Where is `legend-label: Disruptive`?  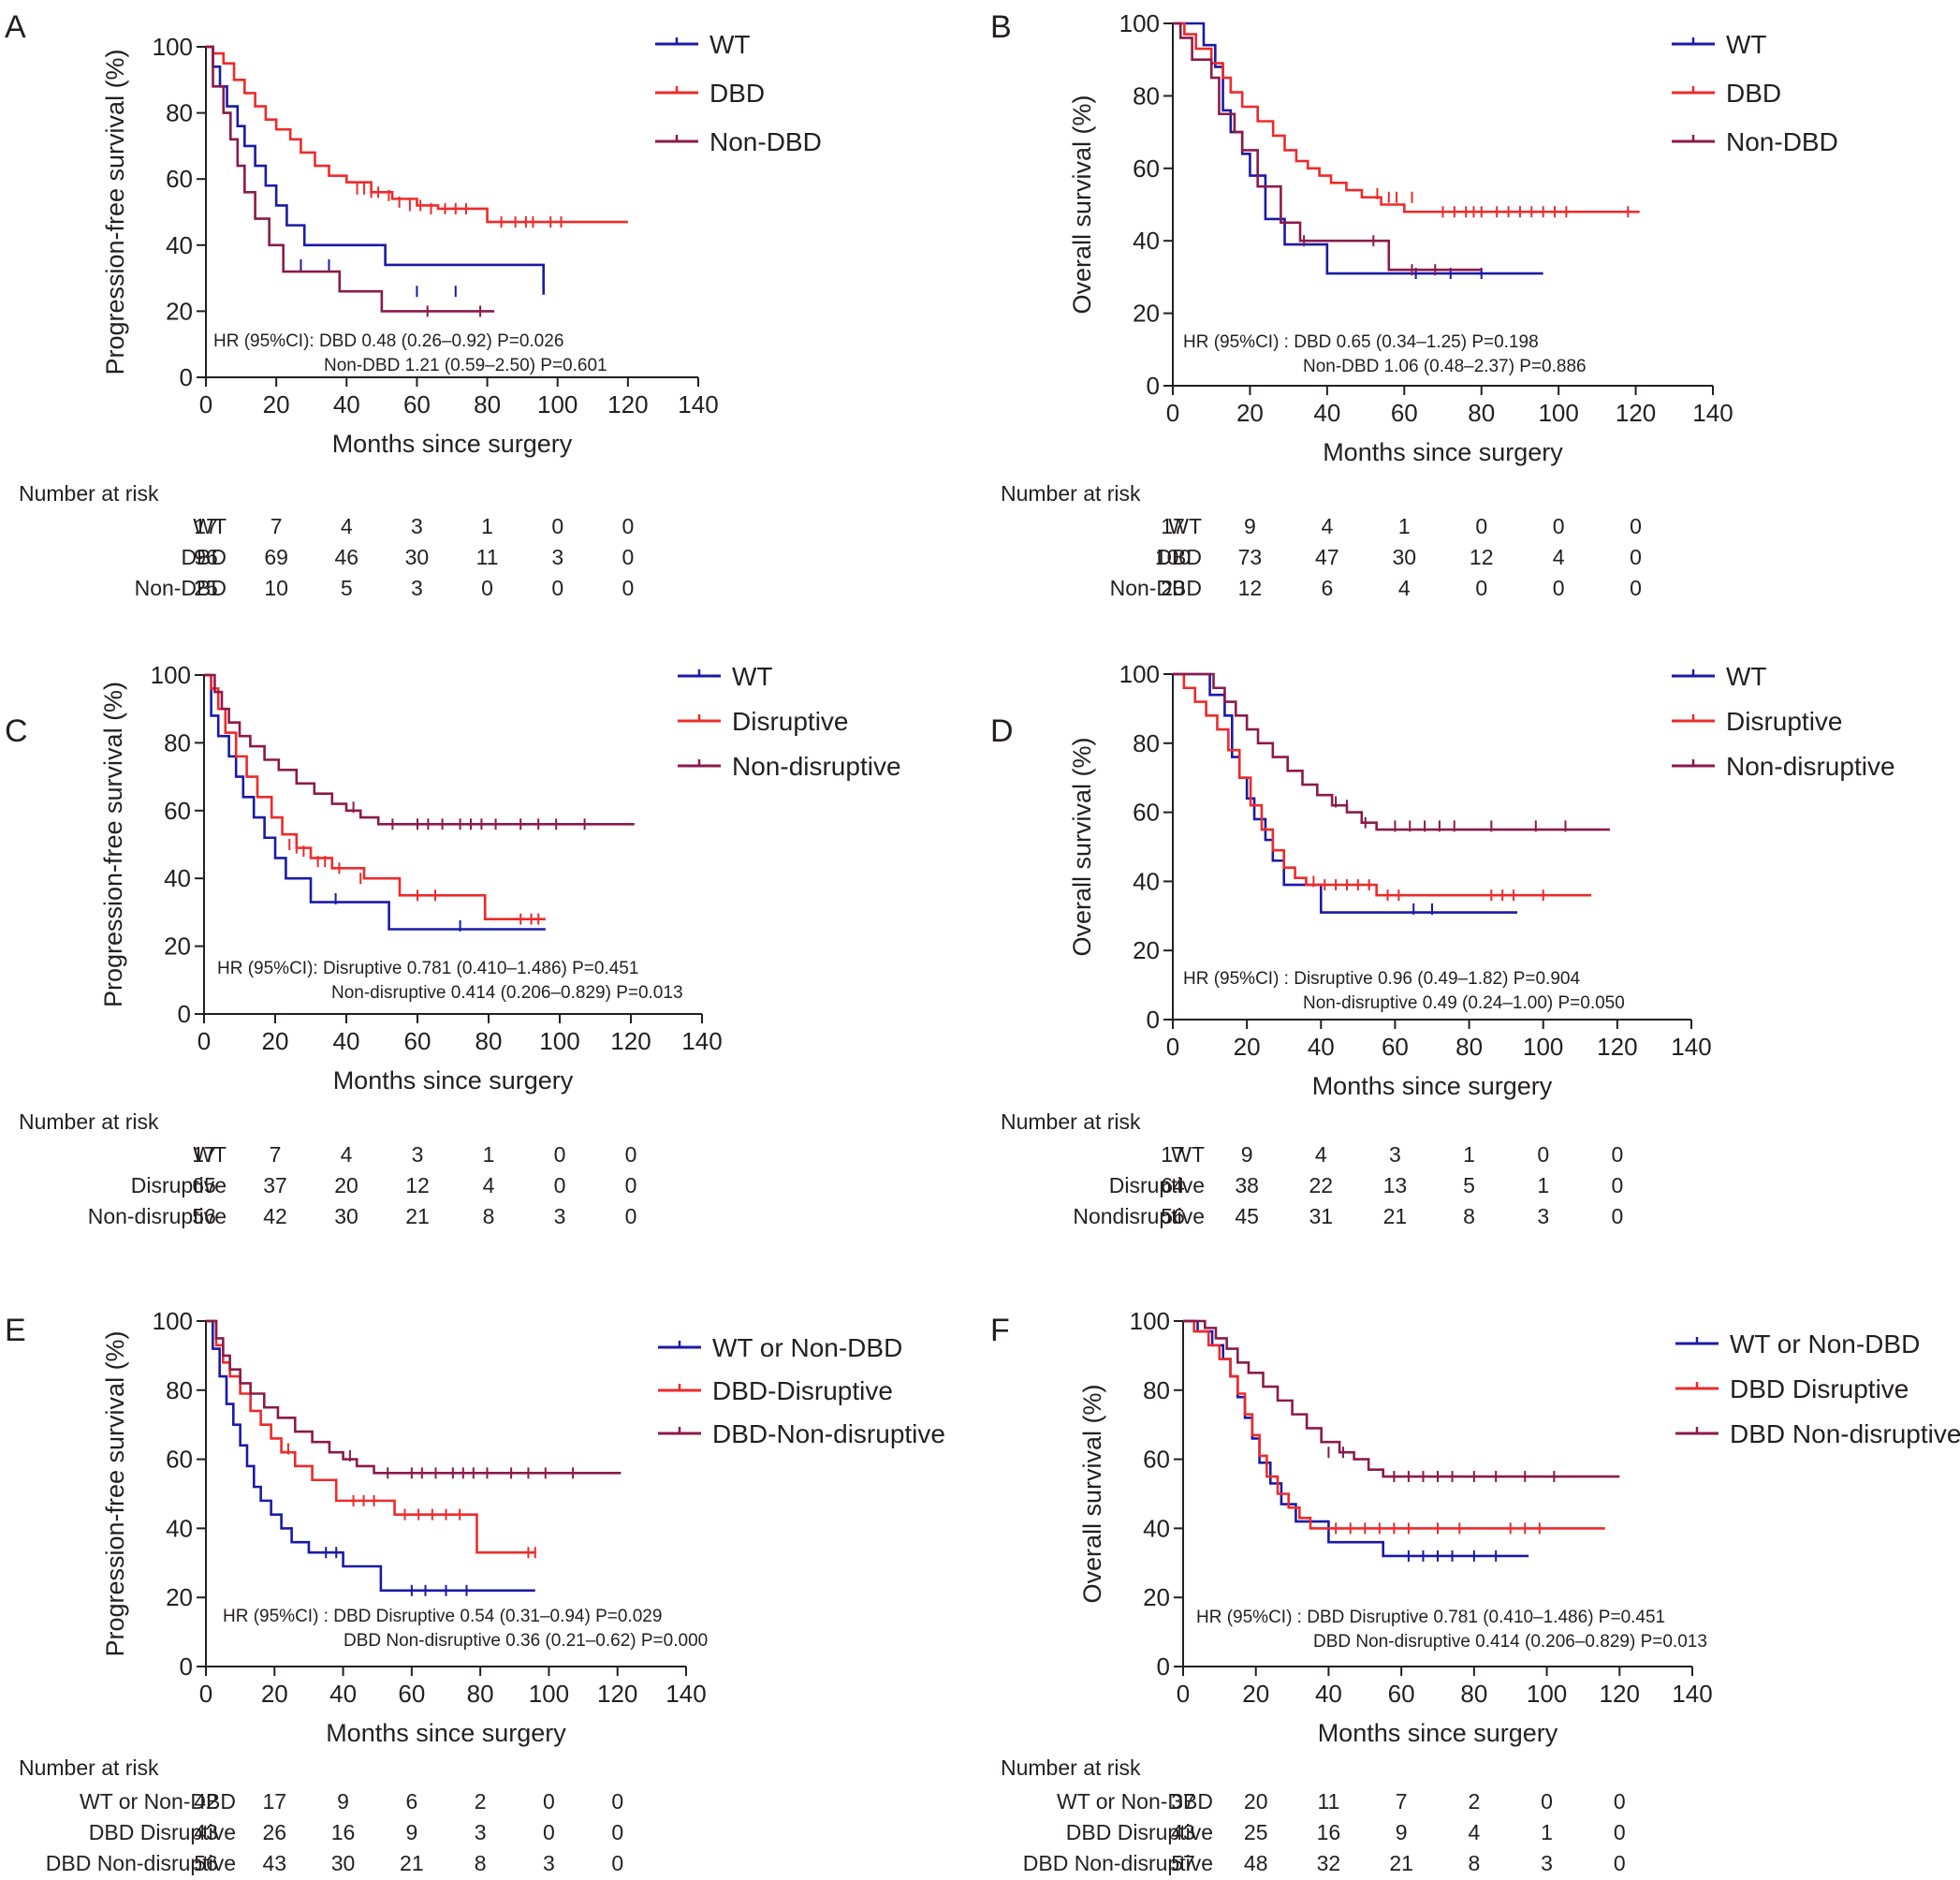
legend-label: Disruptive is located at coordinates (1784, 721).